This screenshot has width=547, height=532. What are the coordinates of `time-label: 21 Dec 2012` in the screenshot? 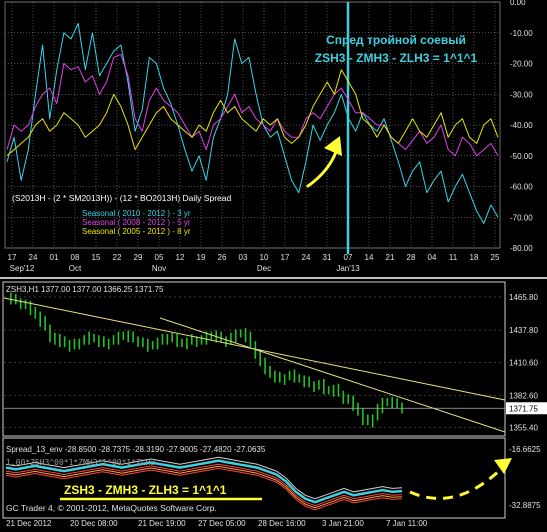 It's located at (29, 523).